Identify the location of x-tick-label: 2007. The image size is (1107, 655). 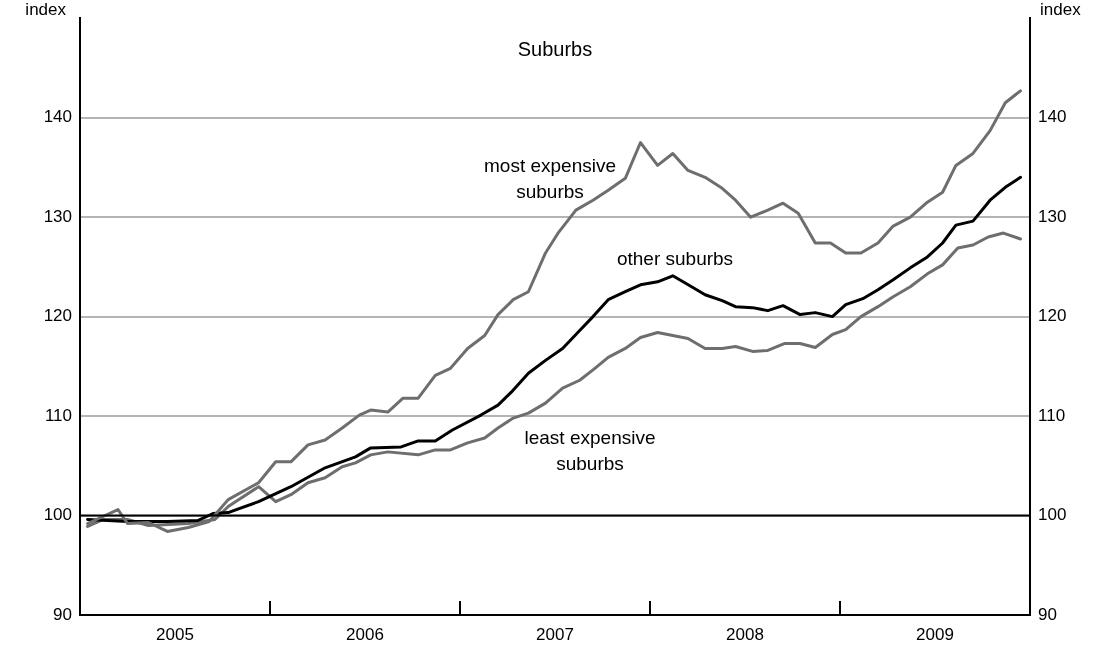
(555, 634).